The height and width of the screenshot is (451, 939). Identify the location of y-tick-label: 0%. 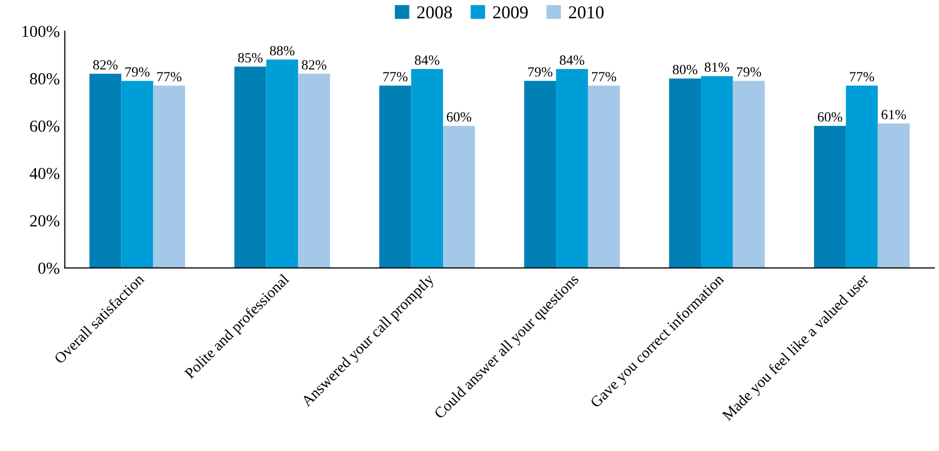
(49, 268).